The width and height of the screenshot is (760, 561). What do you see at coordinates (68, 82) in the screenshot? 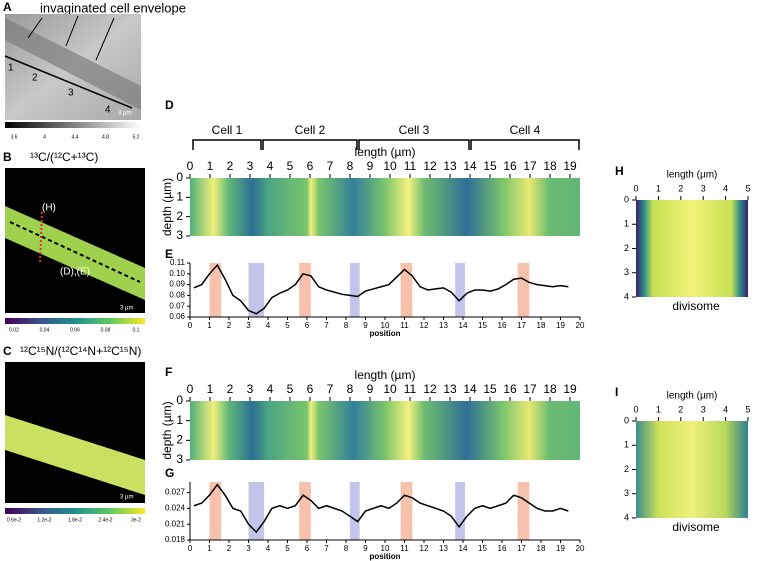
I see `profile-line` at bounding box center [68, 82].